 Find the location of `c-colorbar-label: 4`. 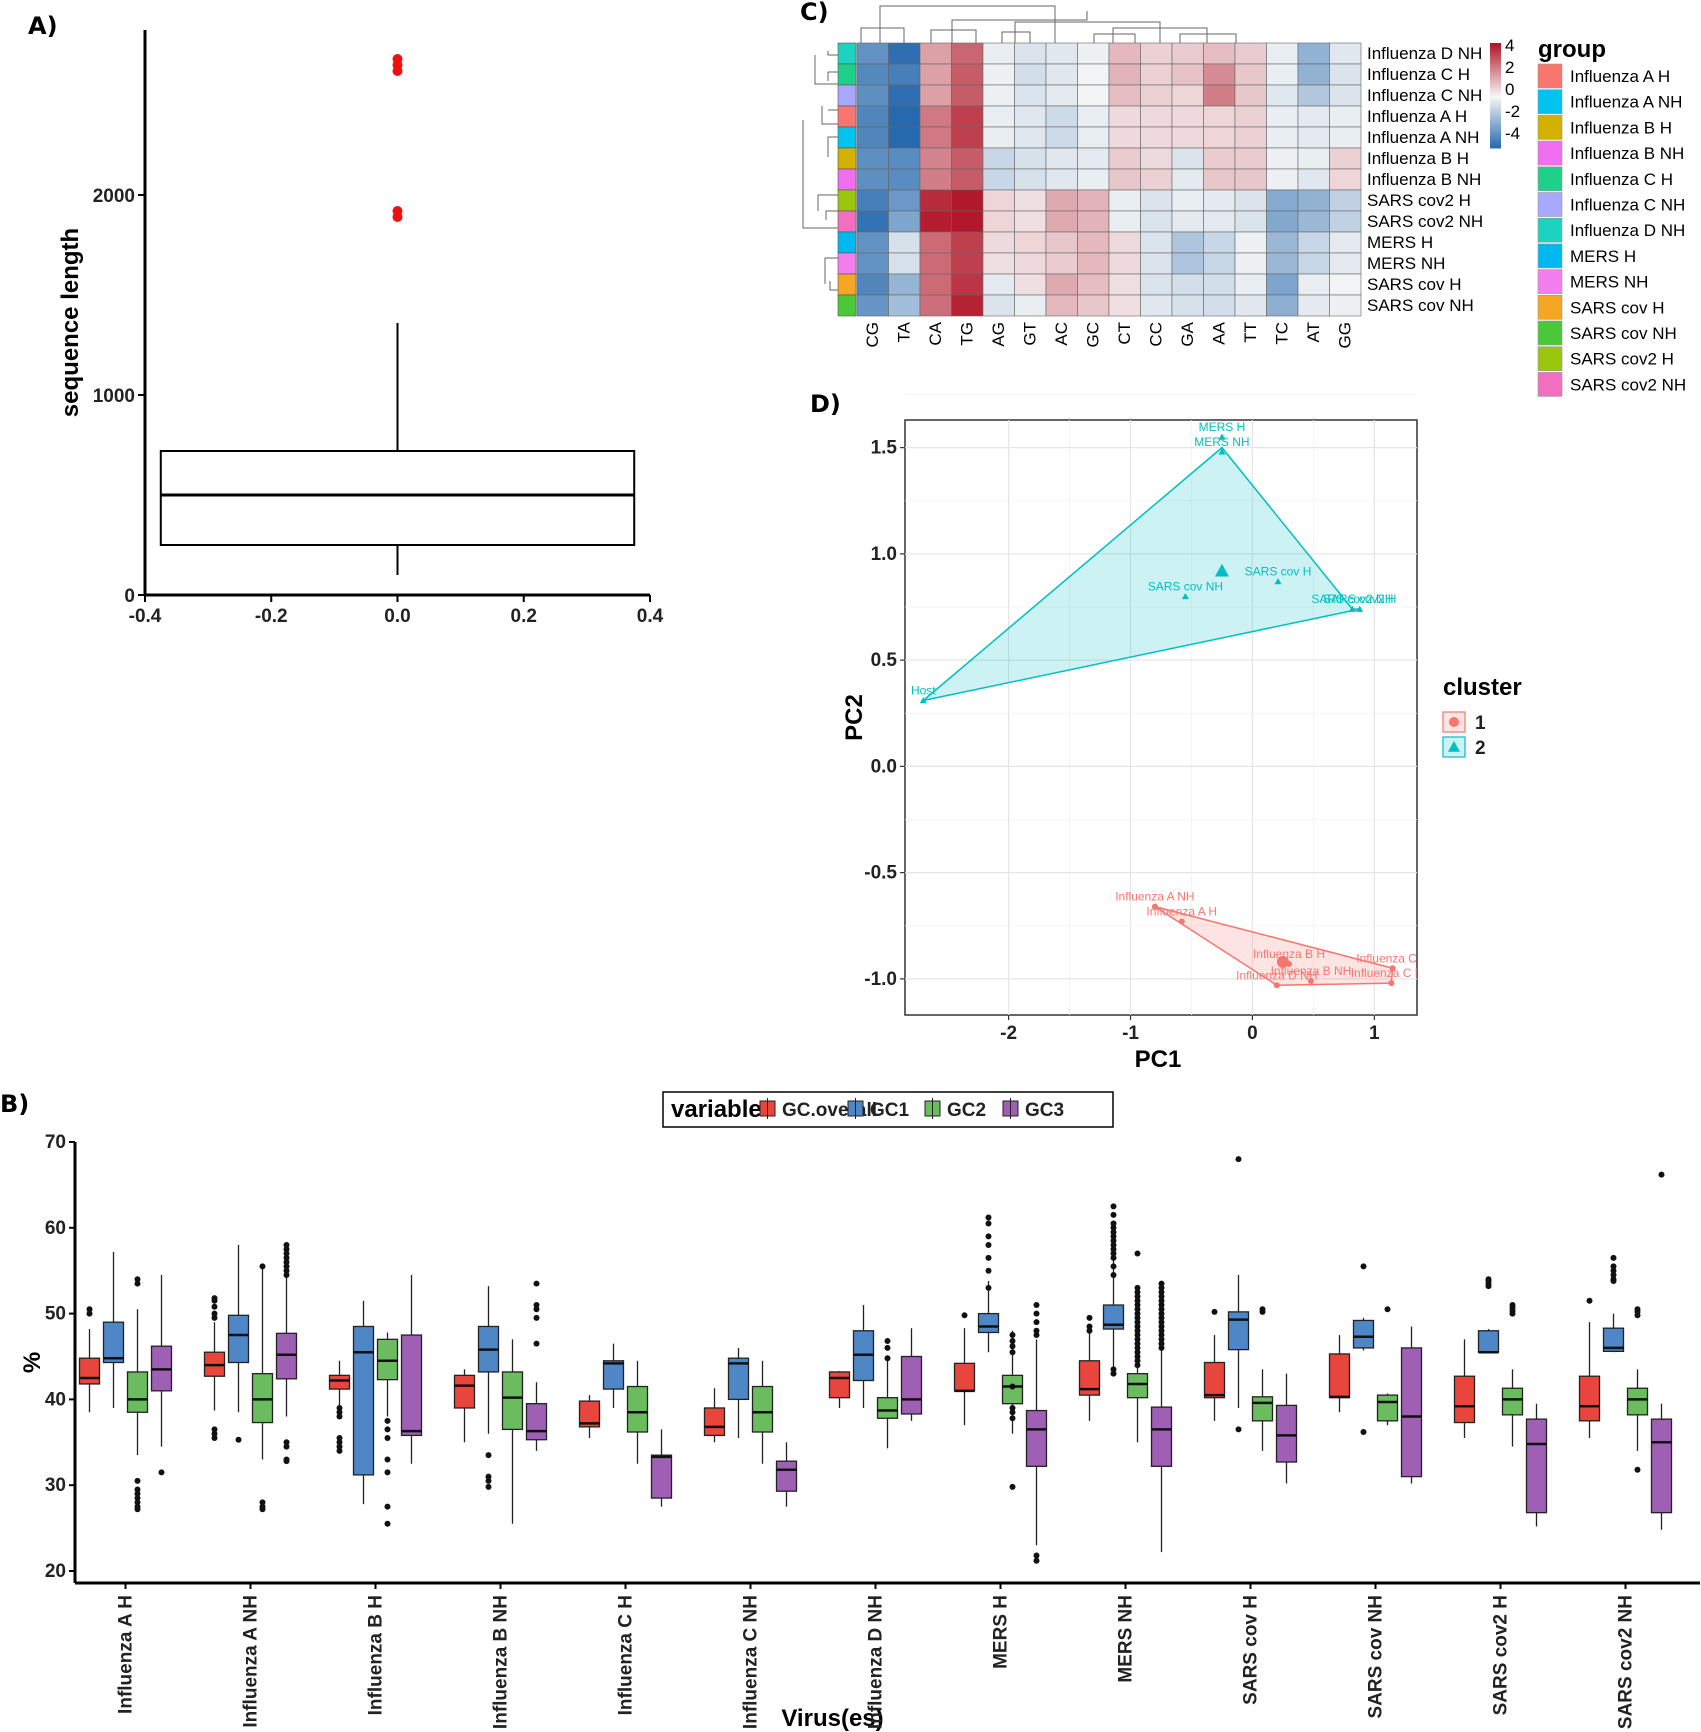

c-colorbar-label: 4 is located at coordinates (1509, 45).